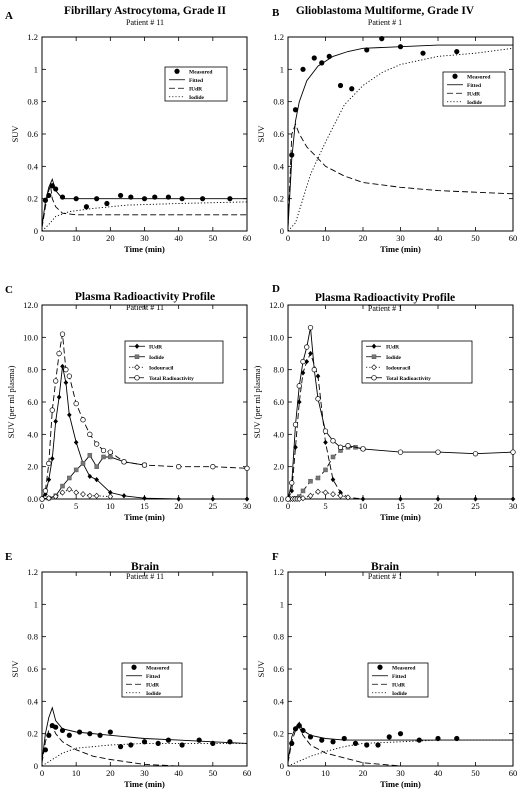 This screenshot has height=804, width=520. What do you see at coordinates (213, 506) in the screenshot?
I see `panel-c-x-tick-label: 25` at bounding box center [213, 506].